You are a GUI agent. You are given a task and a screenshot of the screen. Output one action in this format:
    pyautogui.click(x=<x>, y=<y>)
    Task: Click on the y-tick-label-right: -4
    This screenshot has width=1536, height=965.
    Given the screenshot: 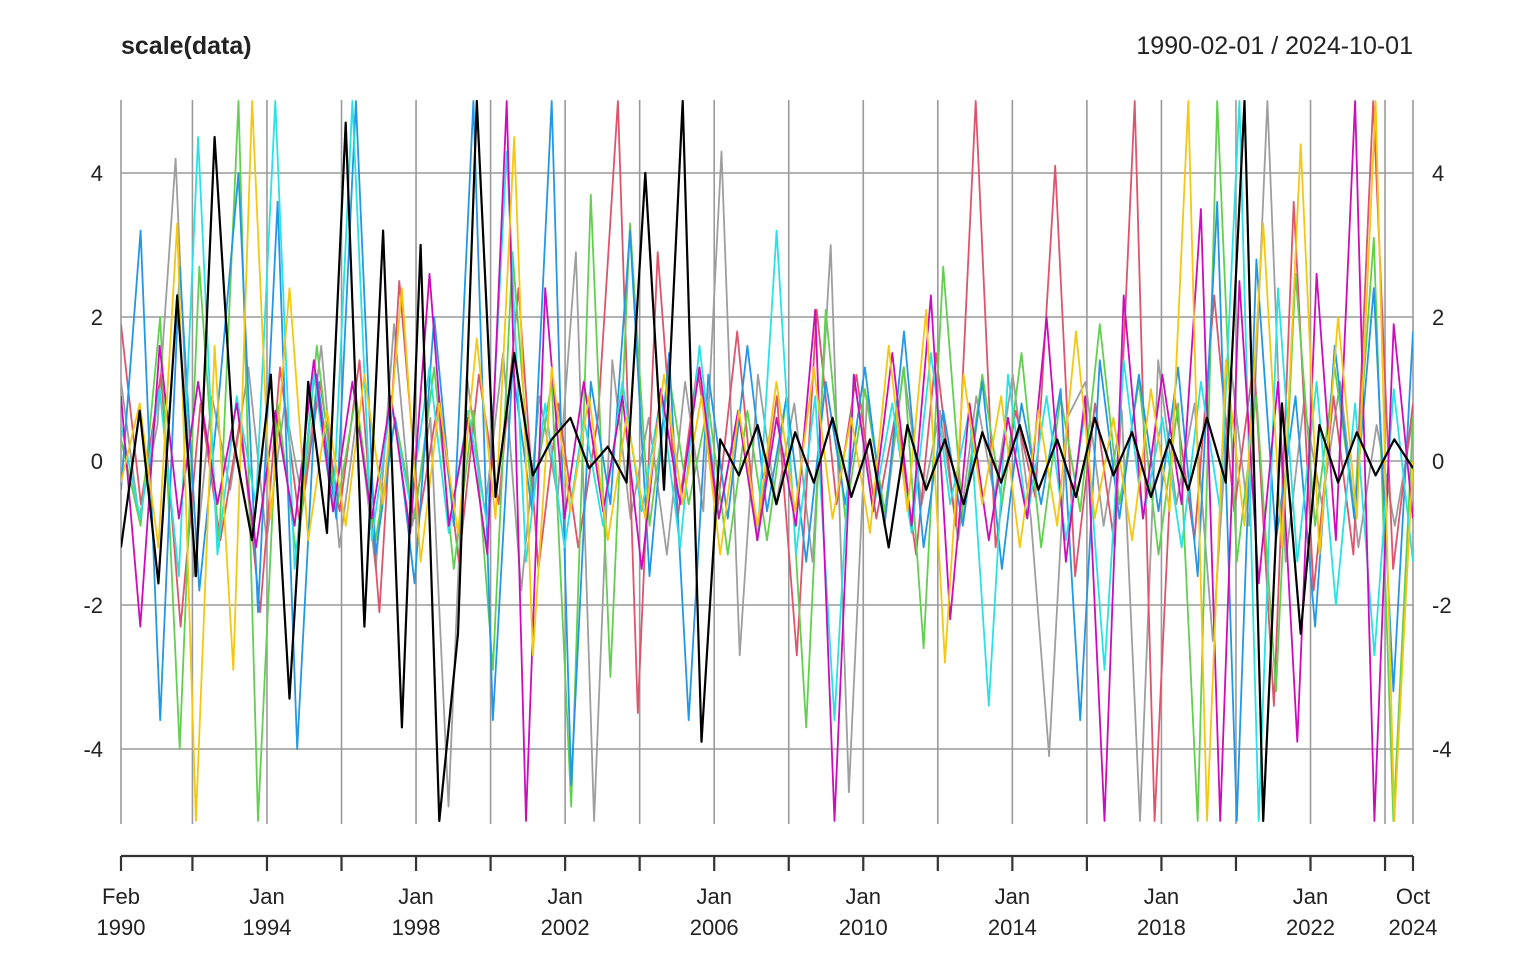 What is the action you would take?
    pyautogui.click(x=1442, y=749)
    